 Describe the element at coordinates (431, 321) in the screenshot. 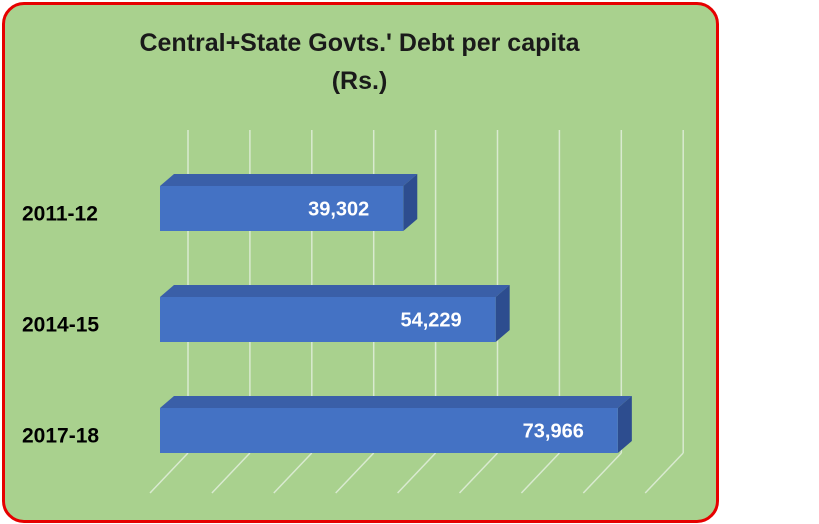

I see `data-label: 54,229` at that location.